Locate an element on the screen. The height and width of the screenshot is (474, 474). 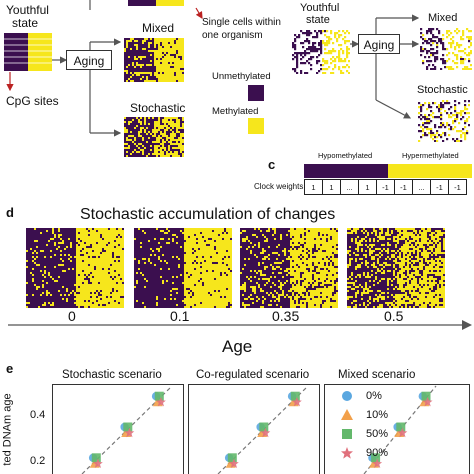
y-tick-04: 0.4 is located at coordinates (38, 415).